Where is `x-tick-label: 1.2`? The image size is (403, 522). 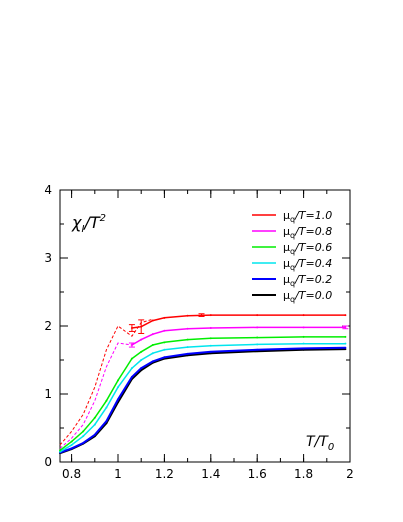 x-tick-label: 1.2 is located at coordinates (164, 474).